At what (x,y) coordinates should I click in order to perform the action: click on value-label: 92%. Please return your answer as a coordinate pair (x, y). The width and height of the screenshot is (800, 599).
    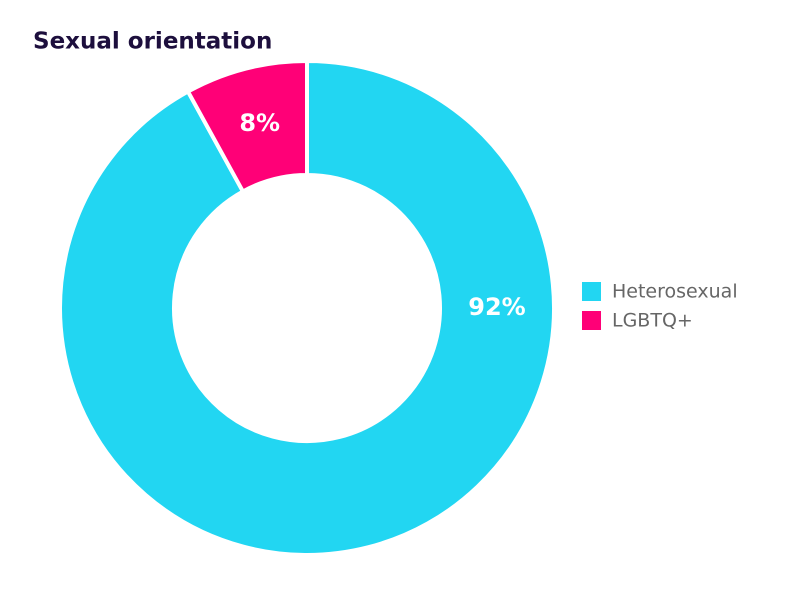
    Looking at the image, I should click on (496, 307).